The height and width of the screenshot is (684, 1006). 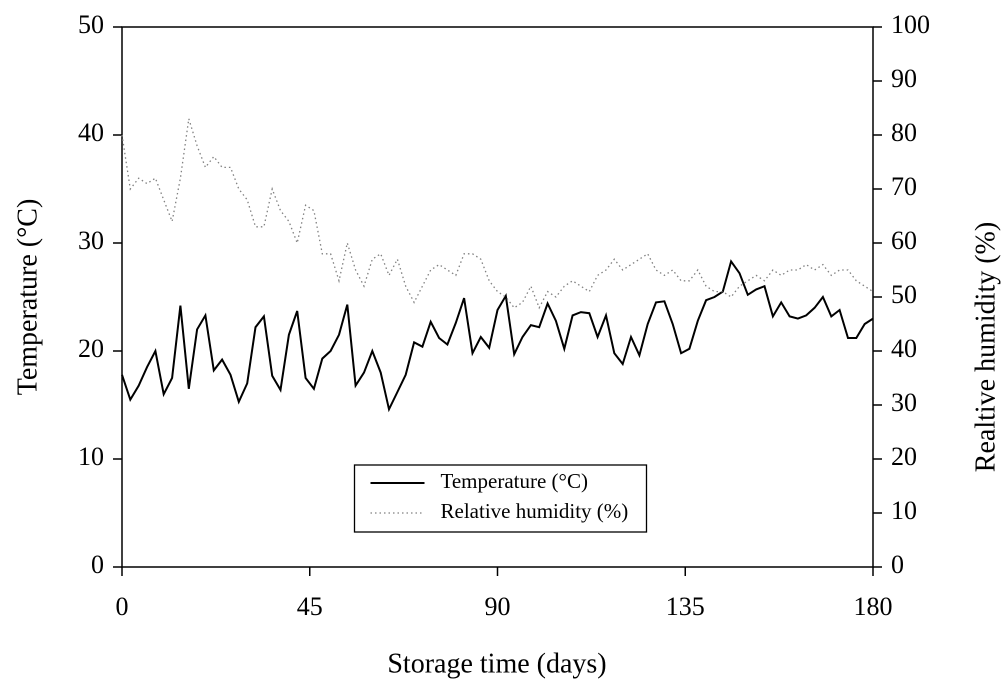 I want to click on y2-tick-label: 10, so click(x=904, y=510).